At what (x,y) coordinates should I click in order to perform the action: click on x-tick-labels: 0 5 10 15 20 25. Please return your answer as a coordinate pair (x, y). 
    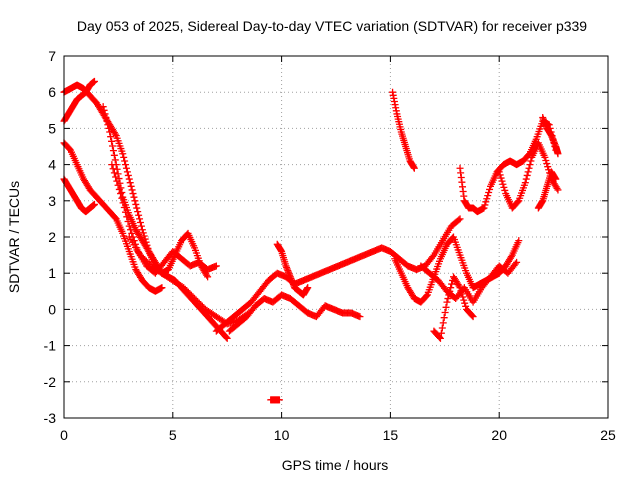
    Looking at the image, I should click on (338, 435).